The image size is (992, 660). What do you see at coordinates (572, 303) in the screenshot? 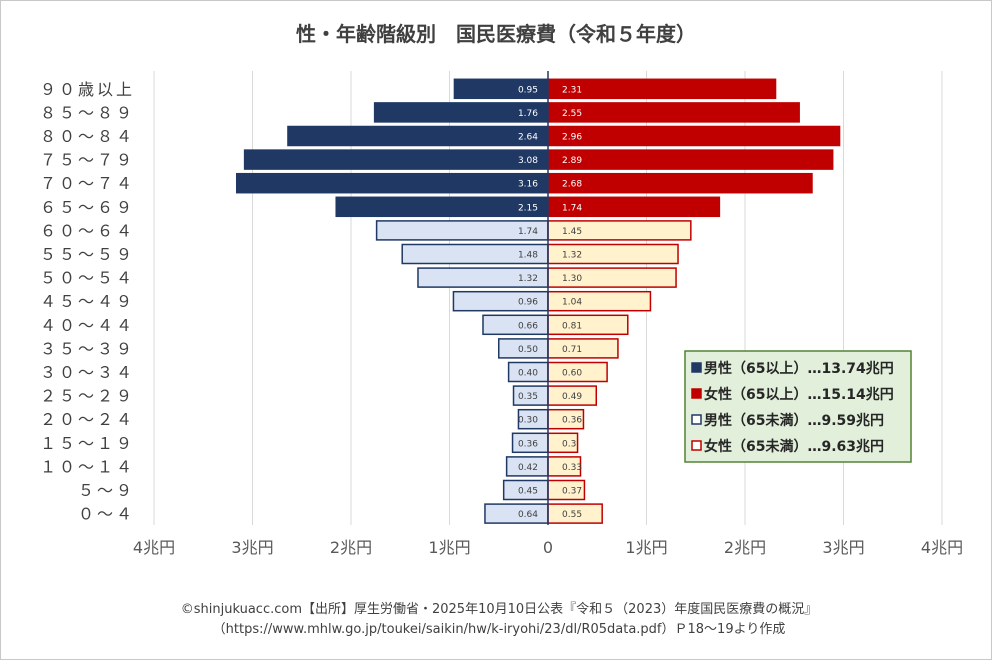
I see `female-value-label: 1.04` at bounding box center [572, 303].